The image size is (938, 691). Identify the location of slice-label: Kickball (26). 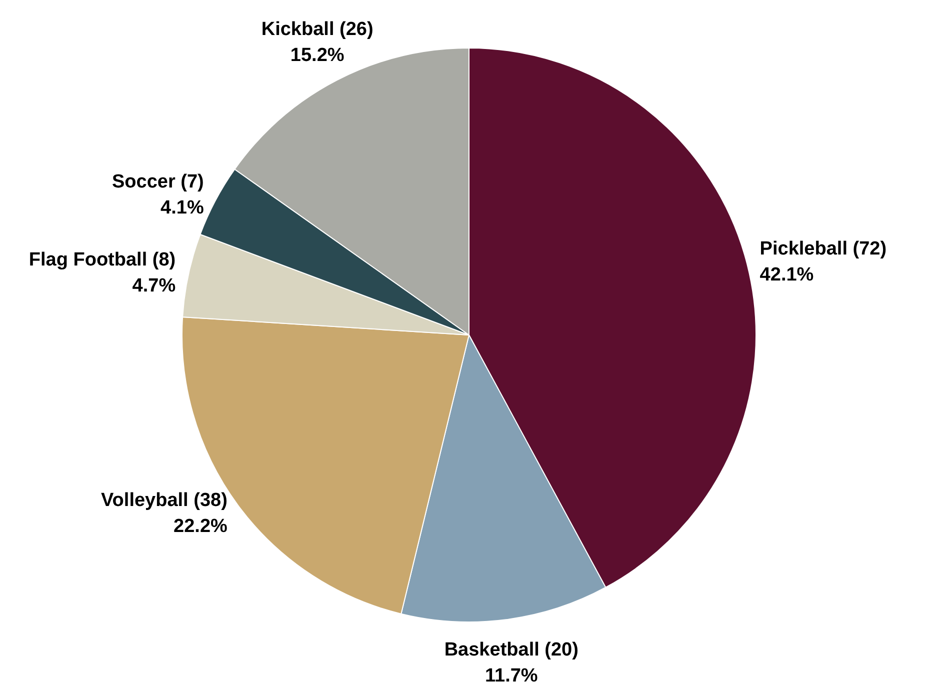
(317, 29).